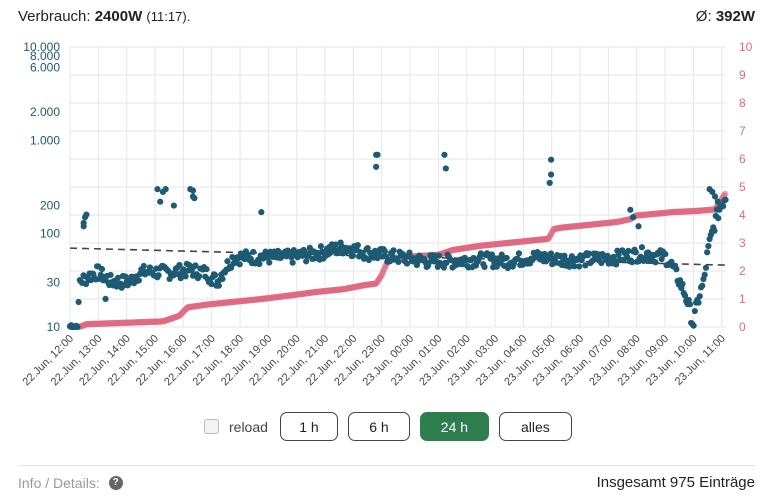  What do you see at coordinates (308, 426) in the screenshot?
I see `range-1h-button: 1 h` at bounding box center [308, 426].